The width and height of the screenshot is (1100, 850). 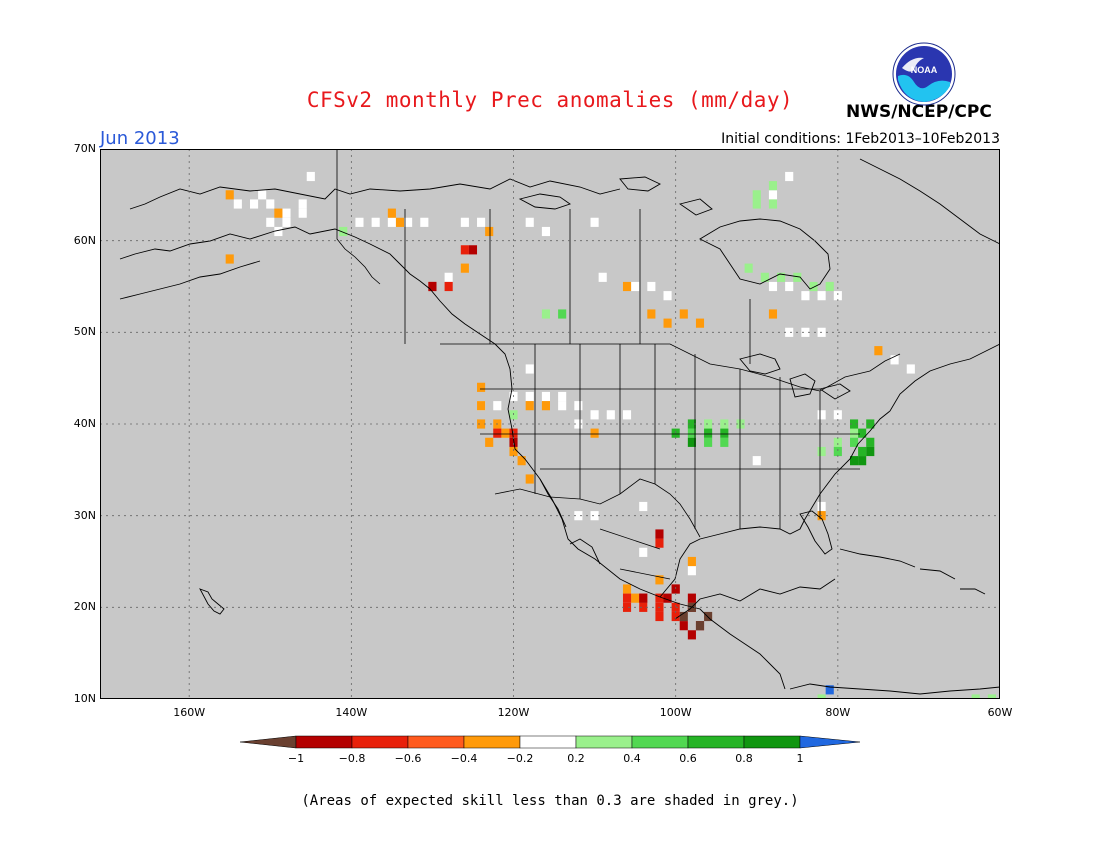 I want to click on longitude-label: 80W, so click(x=838, y=712).